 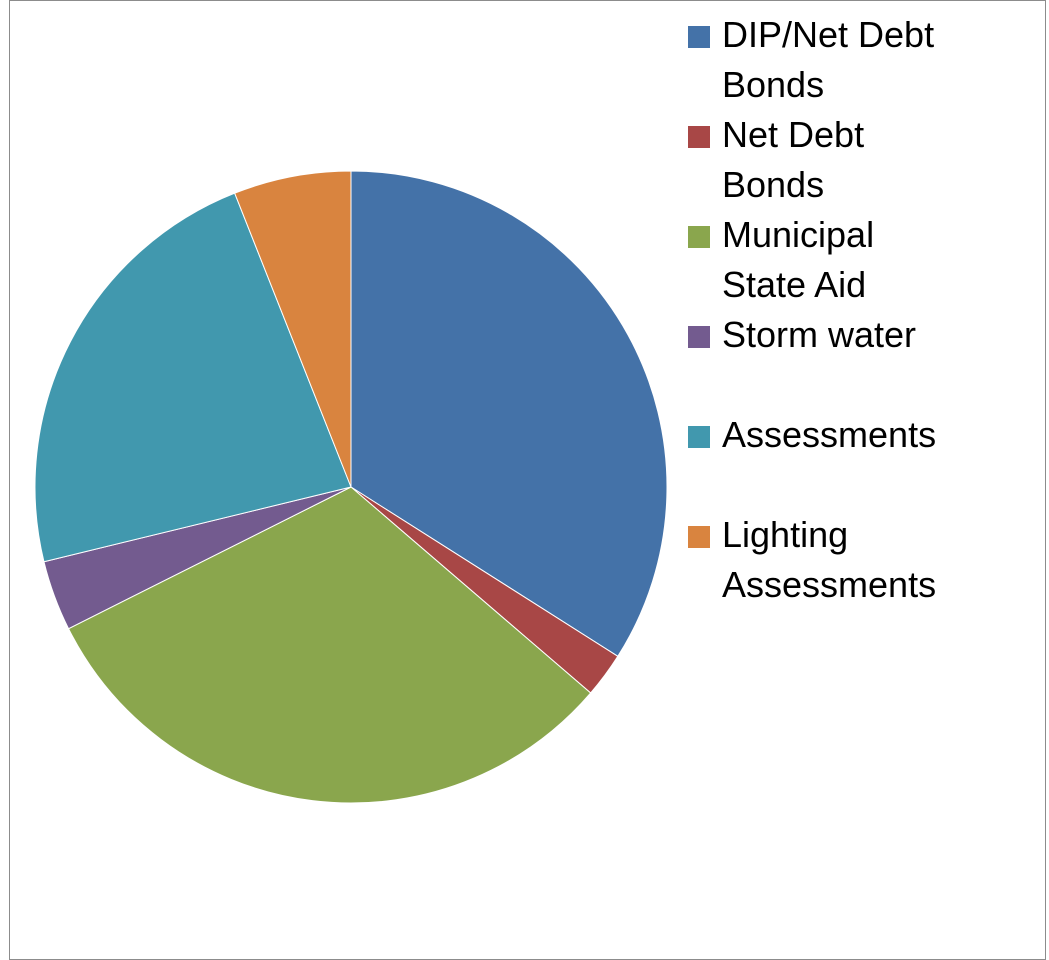 I want to click on legend-label: Municipal State Aid, so click(x=798, y=259).